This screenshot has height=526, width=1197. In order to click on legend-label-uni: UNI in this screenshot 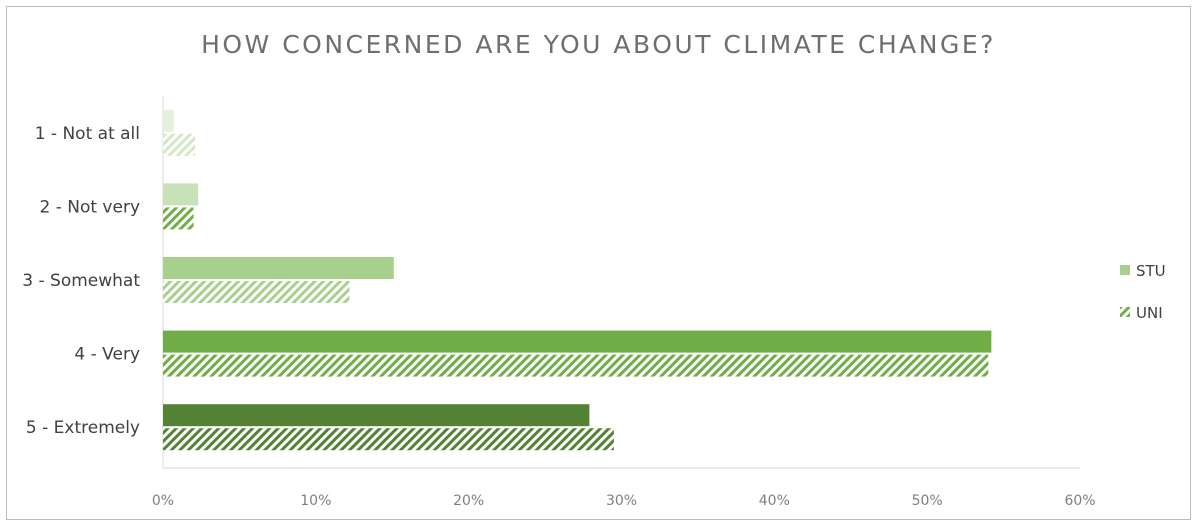, I will do `click(1149, 313)`.